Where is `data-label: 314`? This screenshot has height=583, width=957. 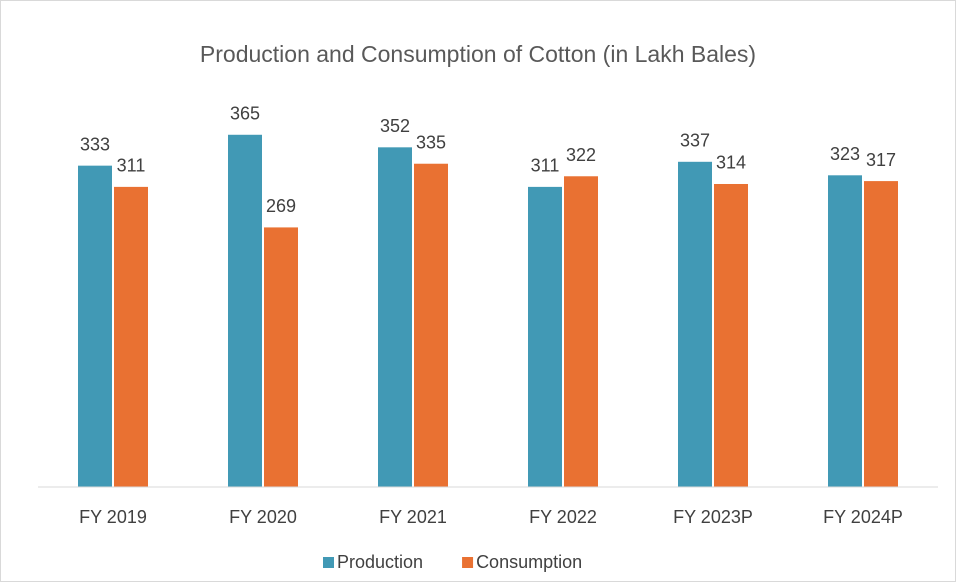
data-label: 314 is located at coordinates (731, 163).